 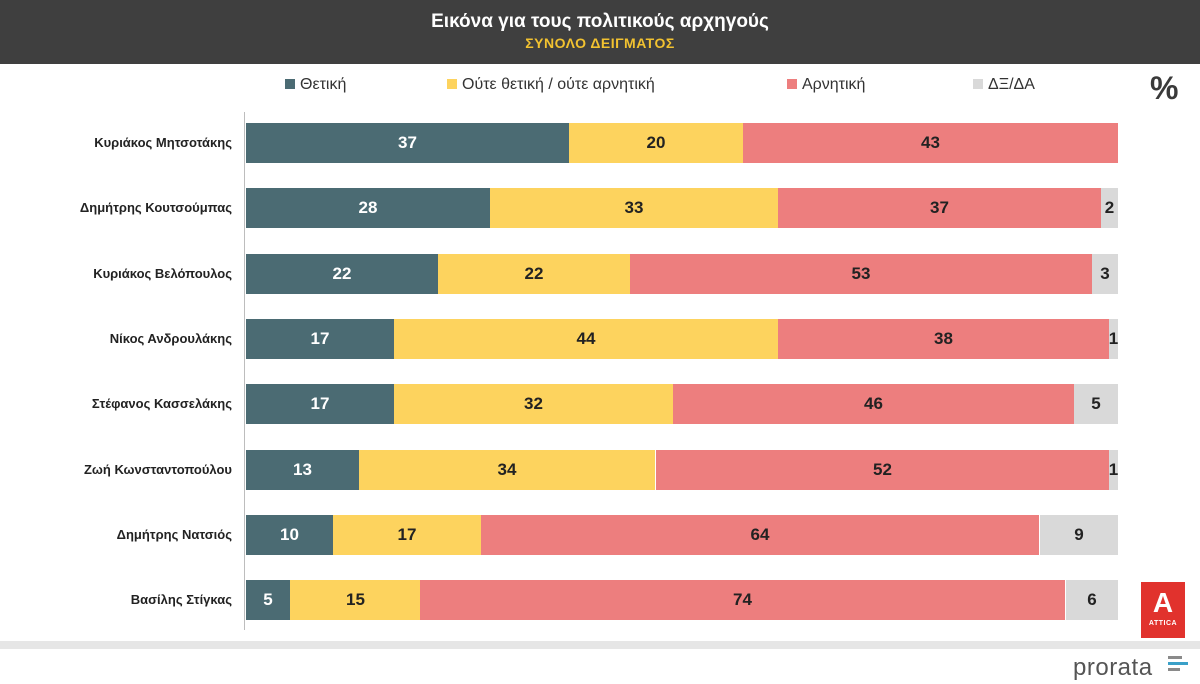 I want to click on category-label: Κυριάκος Βελόπουλος, so click(x=162, y=273).